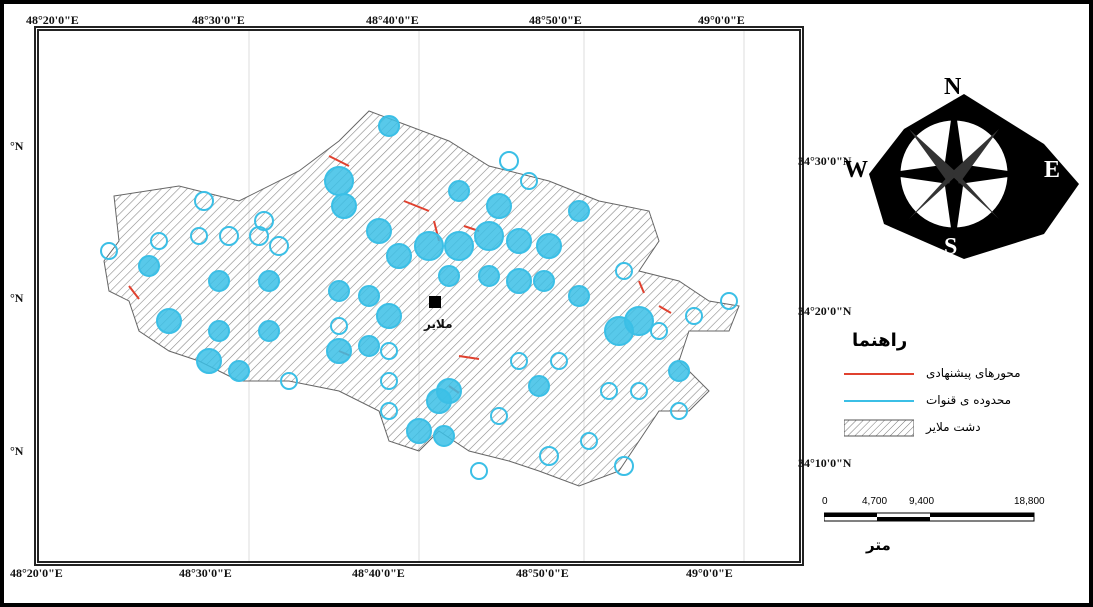  Describe the element at coordinates (922, 501) in the screenshot. I see `scale-tick-2: 9,400` at that location.